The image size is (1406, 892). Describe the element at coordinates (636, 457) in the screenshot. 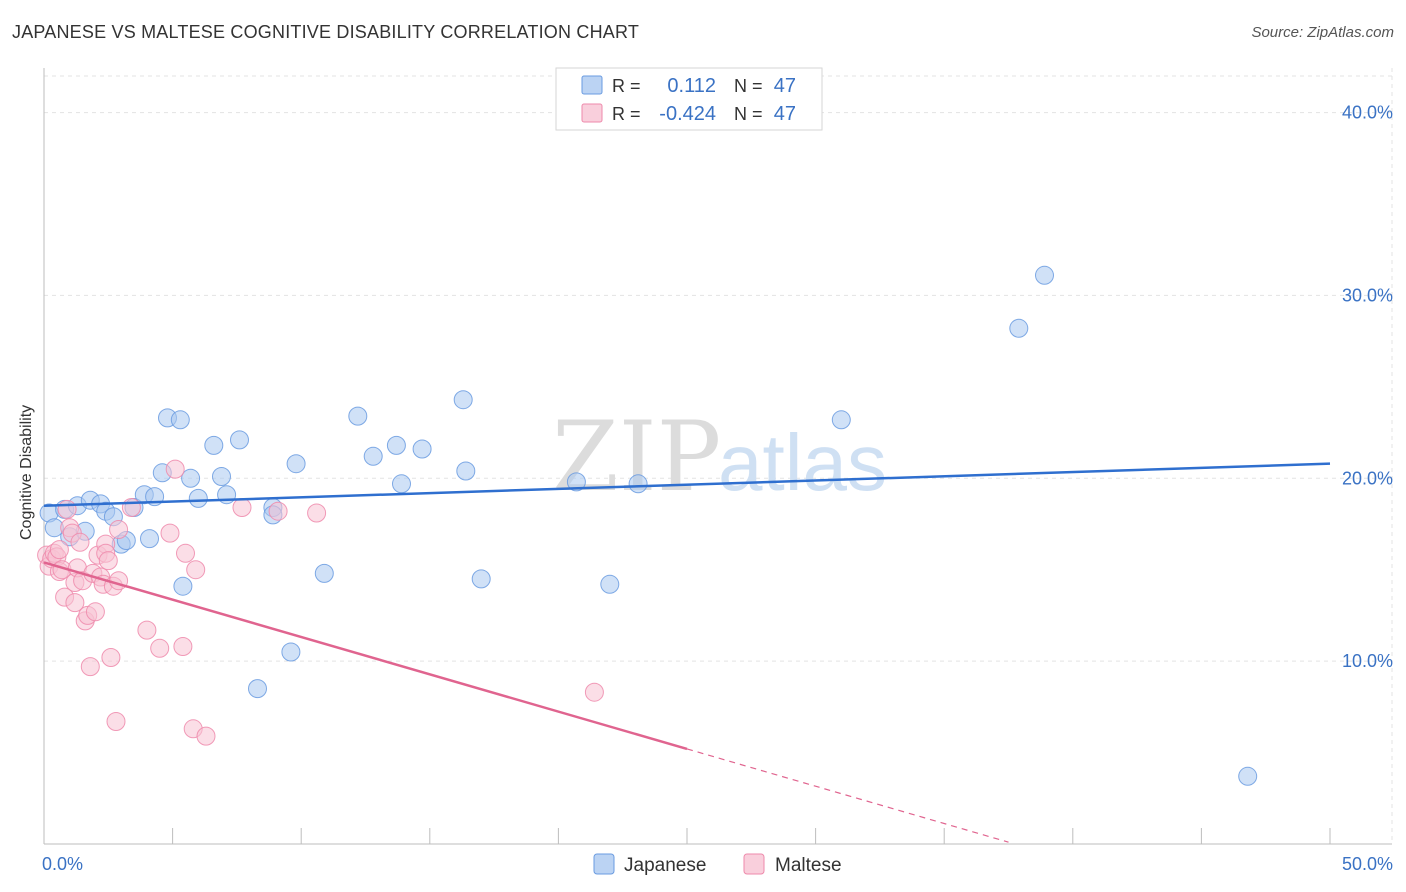

I see `watermark-zip: ZIP` at that location.